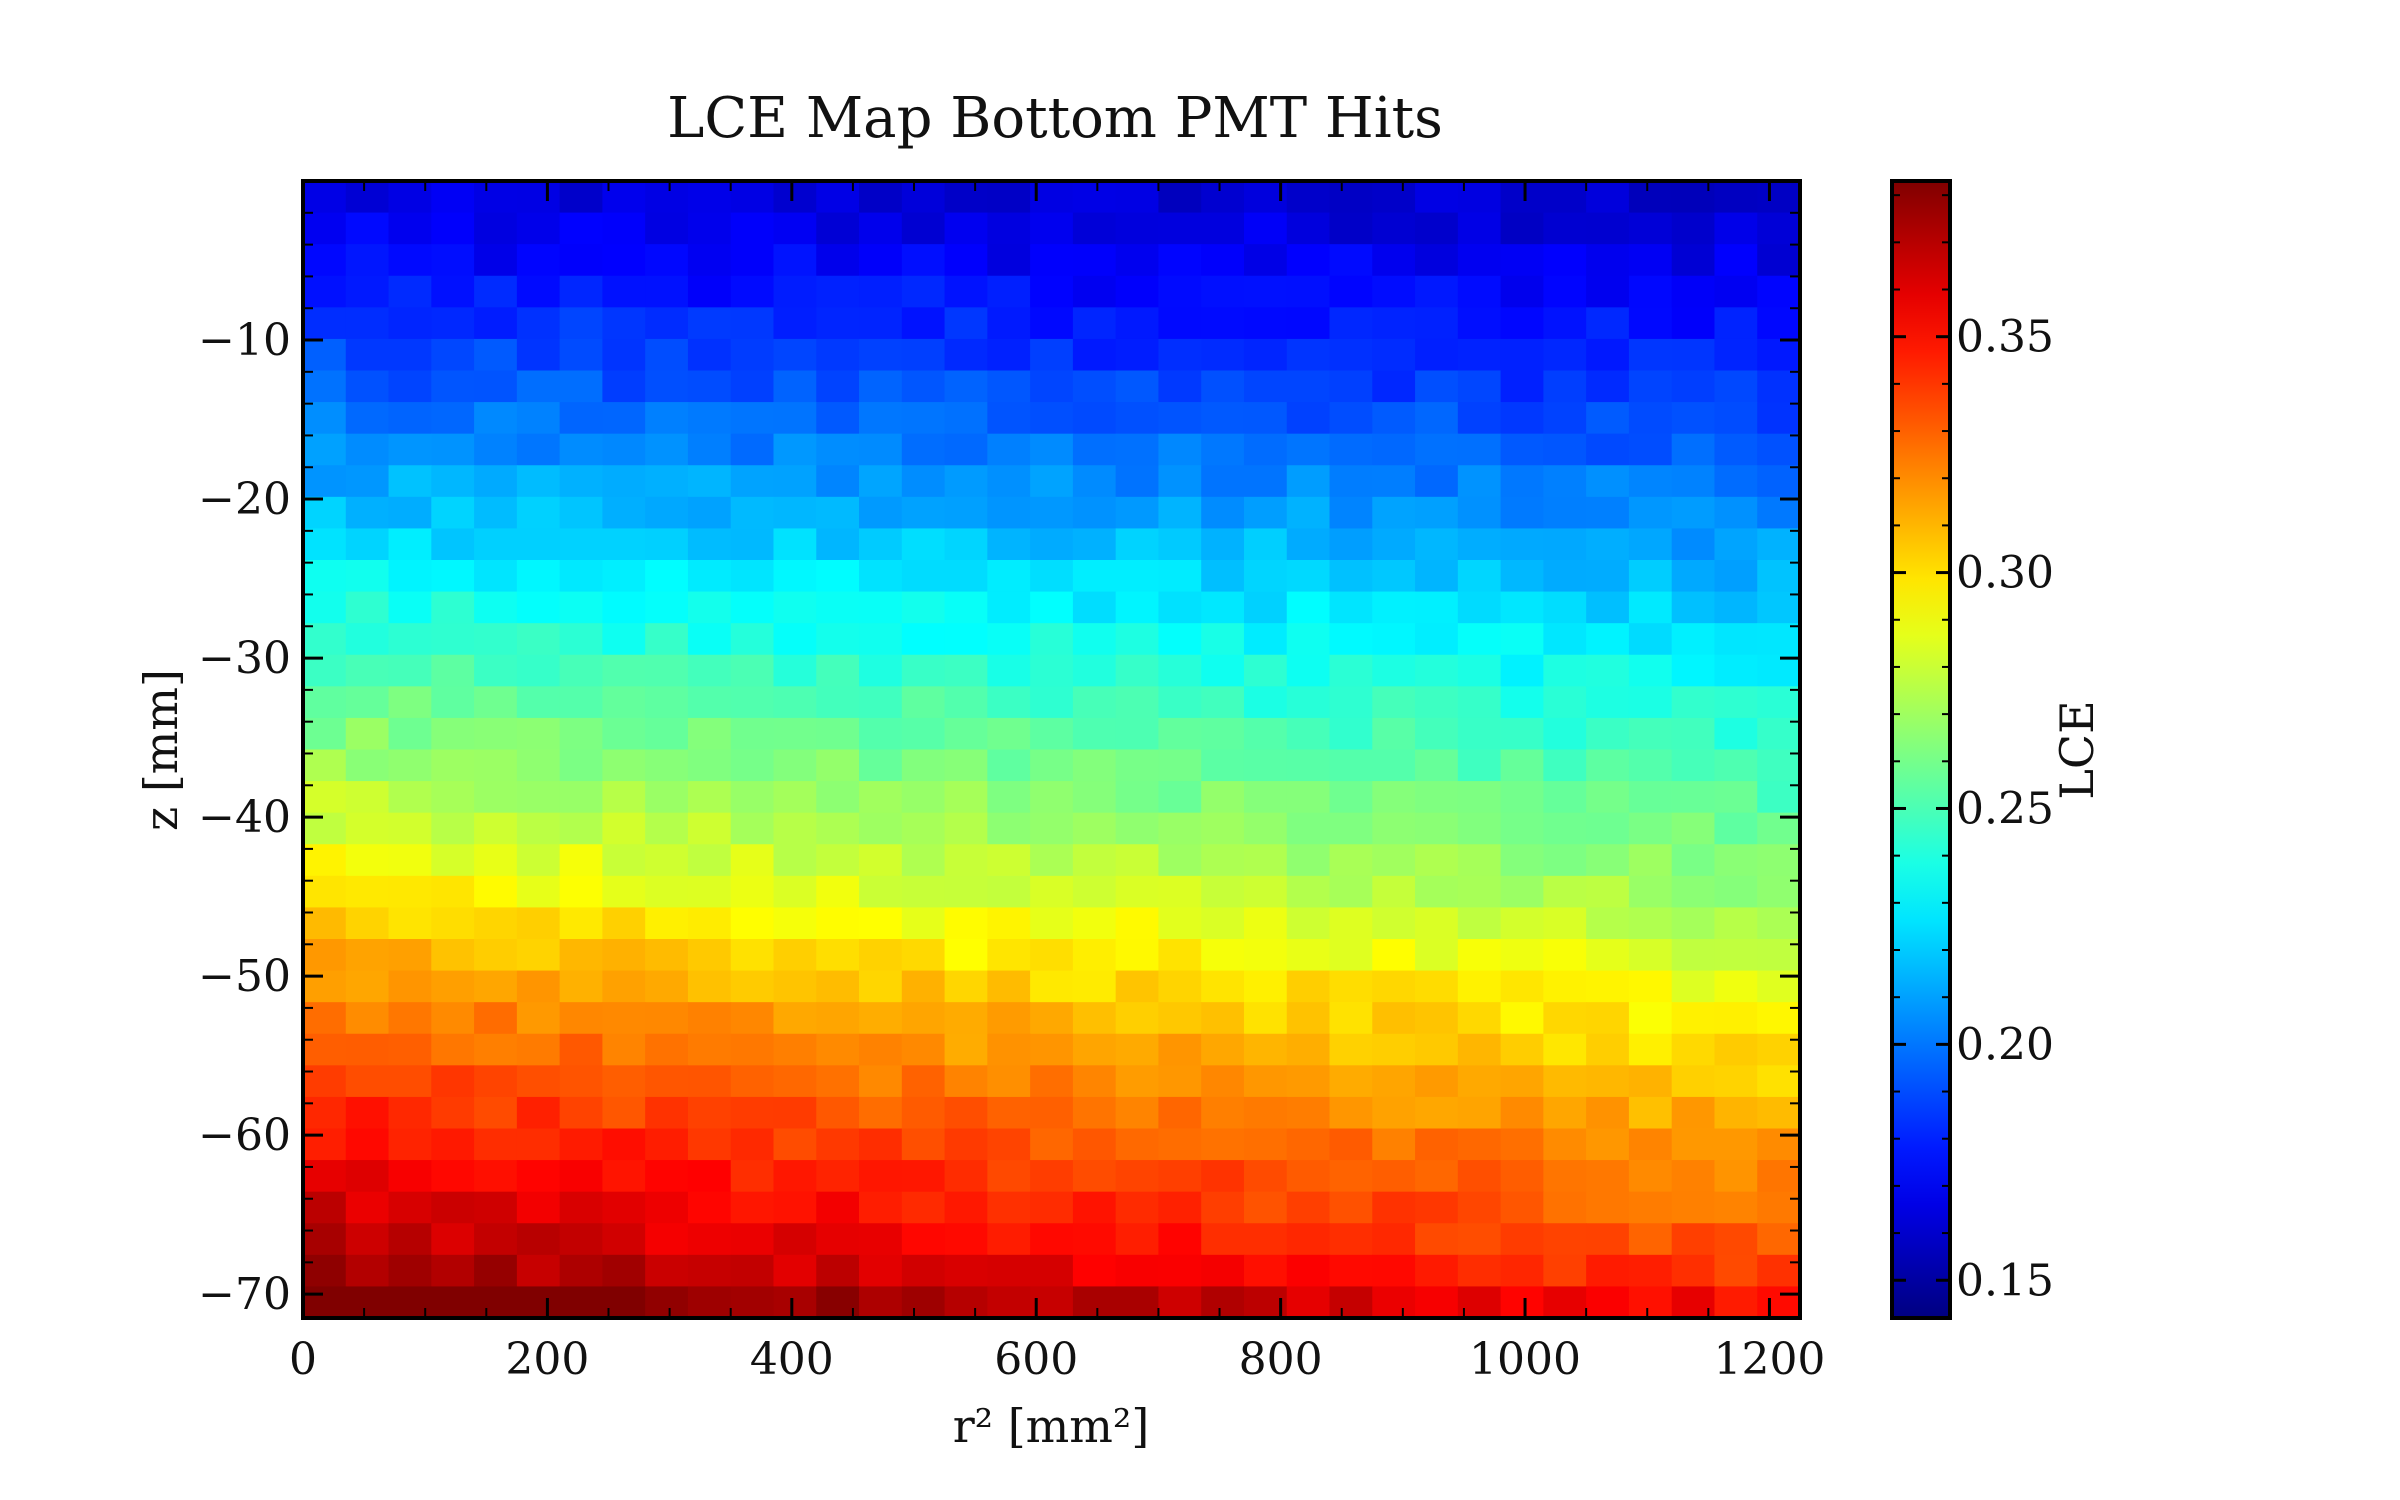 This screenshot has height=1500, width=2400. Describe the element at coordinates (244, 658) in the screenshot. I see `y-tick-label: −30` at that location.